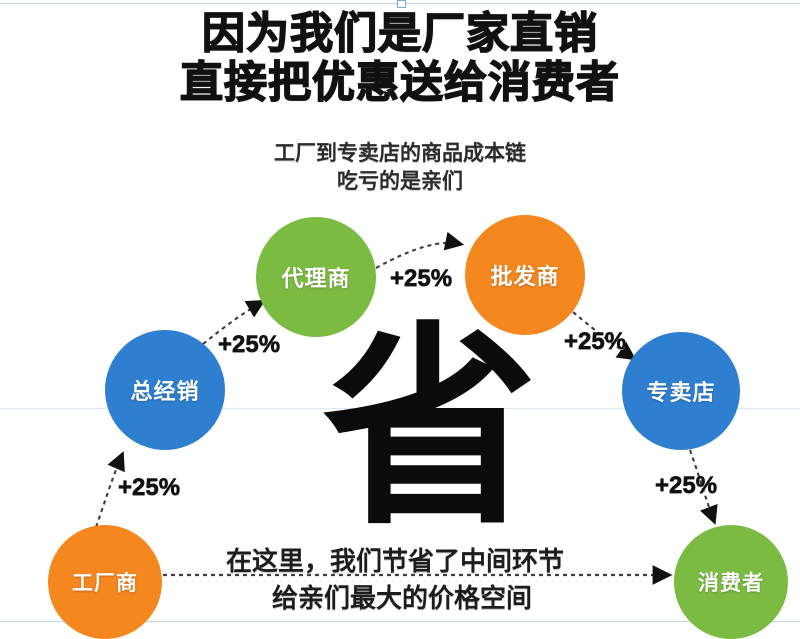  I want to click on node-agent: 代理商, so click(316, 277).